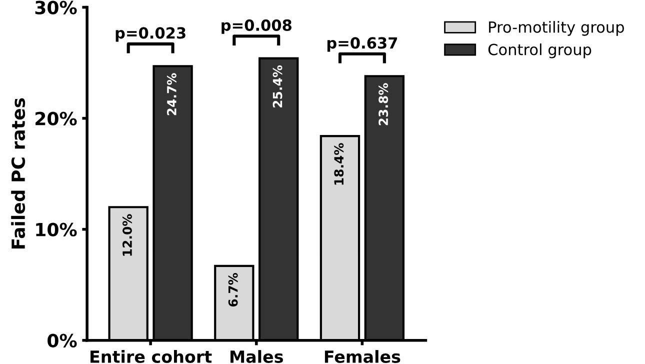  I want to click on y-tick-label: 20%, so click(56, 119).